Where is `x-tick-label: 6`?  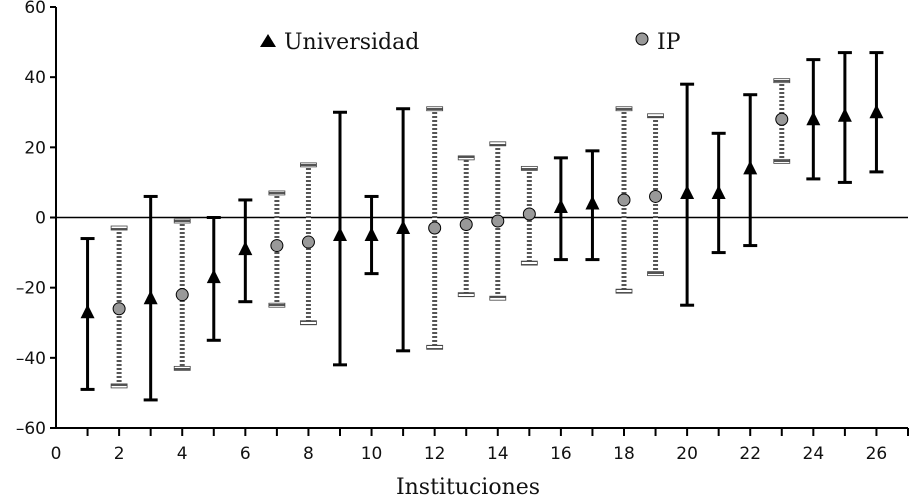 x-tick-label: 6 is located at coordinates (245, 454).